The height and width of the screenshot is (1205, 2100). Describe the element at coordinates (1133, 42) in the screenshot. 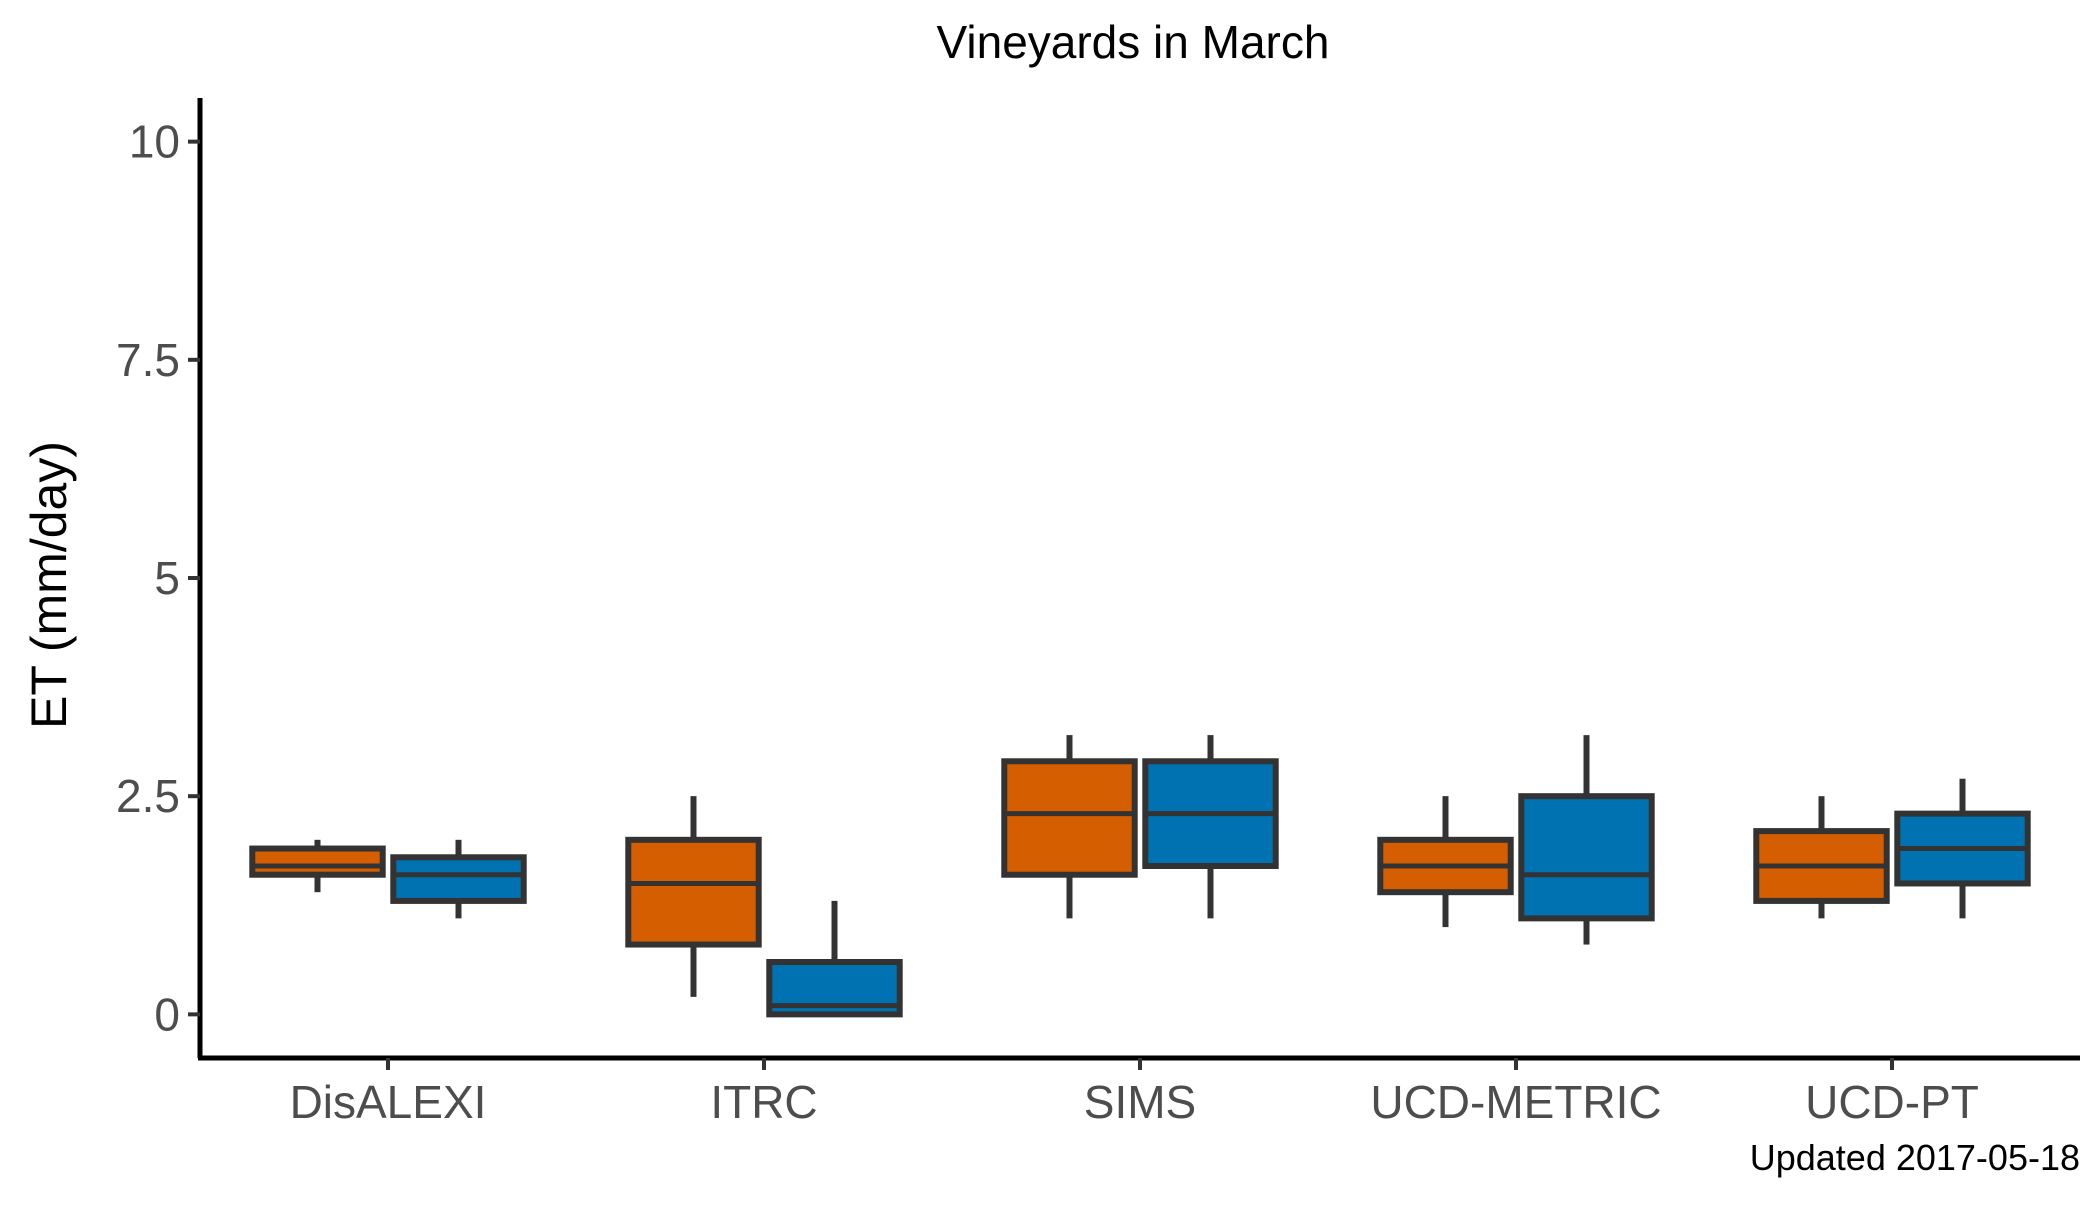

I see `chart-title: Vineyards in March` at that location.